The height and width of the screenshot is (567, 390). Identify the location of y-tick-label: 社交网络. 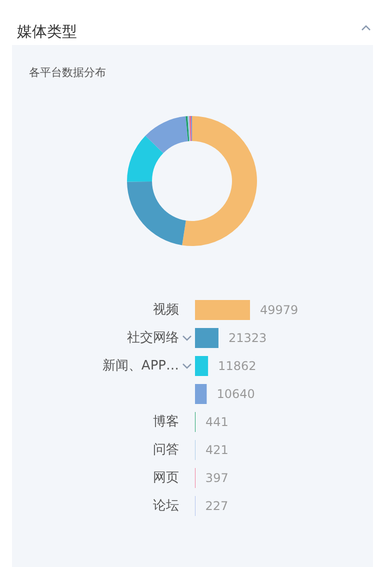
(153, 338).